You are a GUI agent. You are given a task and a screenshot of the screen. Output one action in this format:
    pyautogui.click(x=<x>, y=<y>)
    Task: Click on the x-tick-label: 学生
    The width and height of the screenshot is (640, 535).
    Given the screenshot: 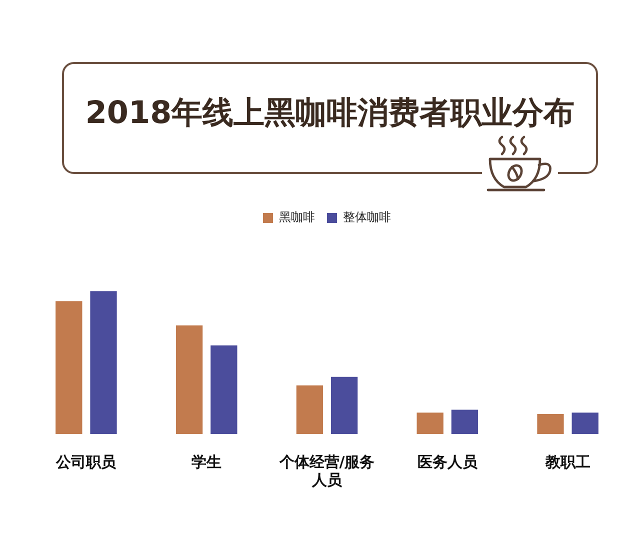 What is the action you would take?
    pyautogui.click(x=207, y=461)
    